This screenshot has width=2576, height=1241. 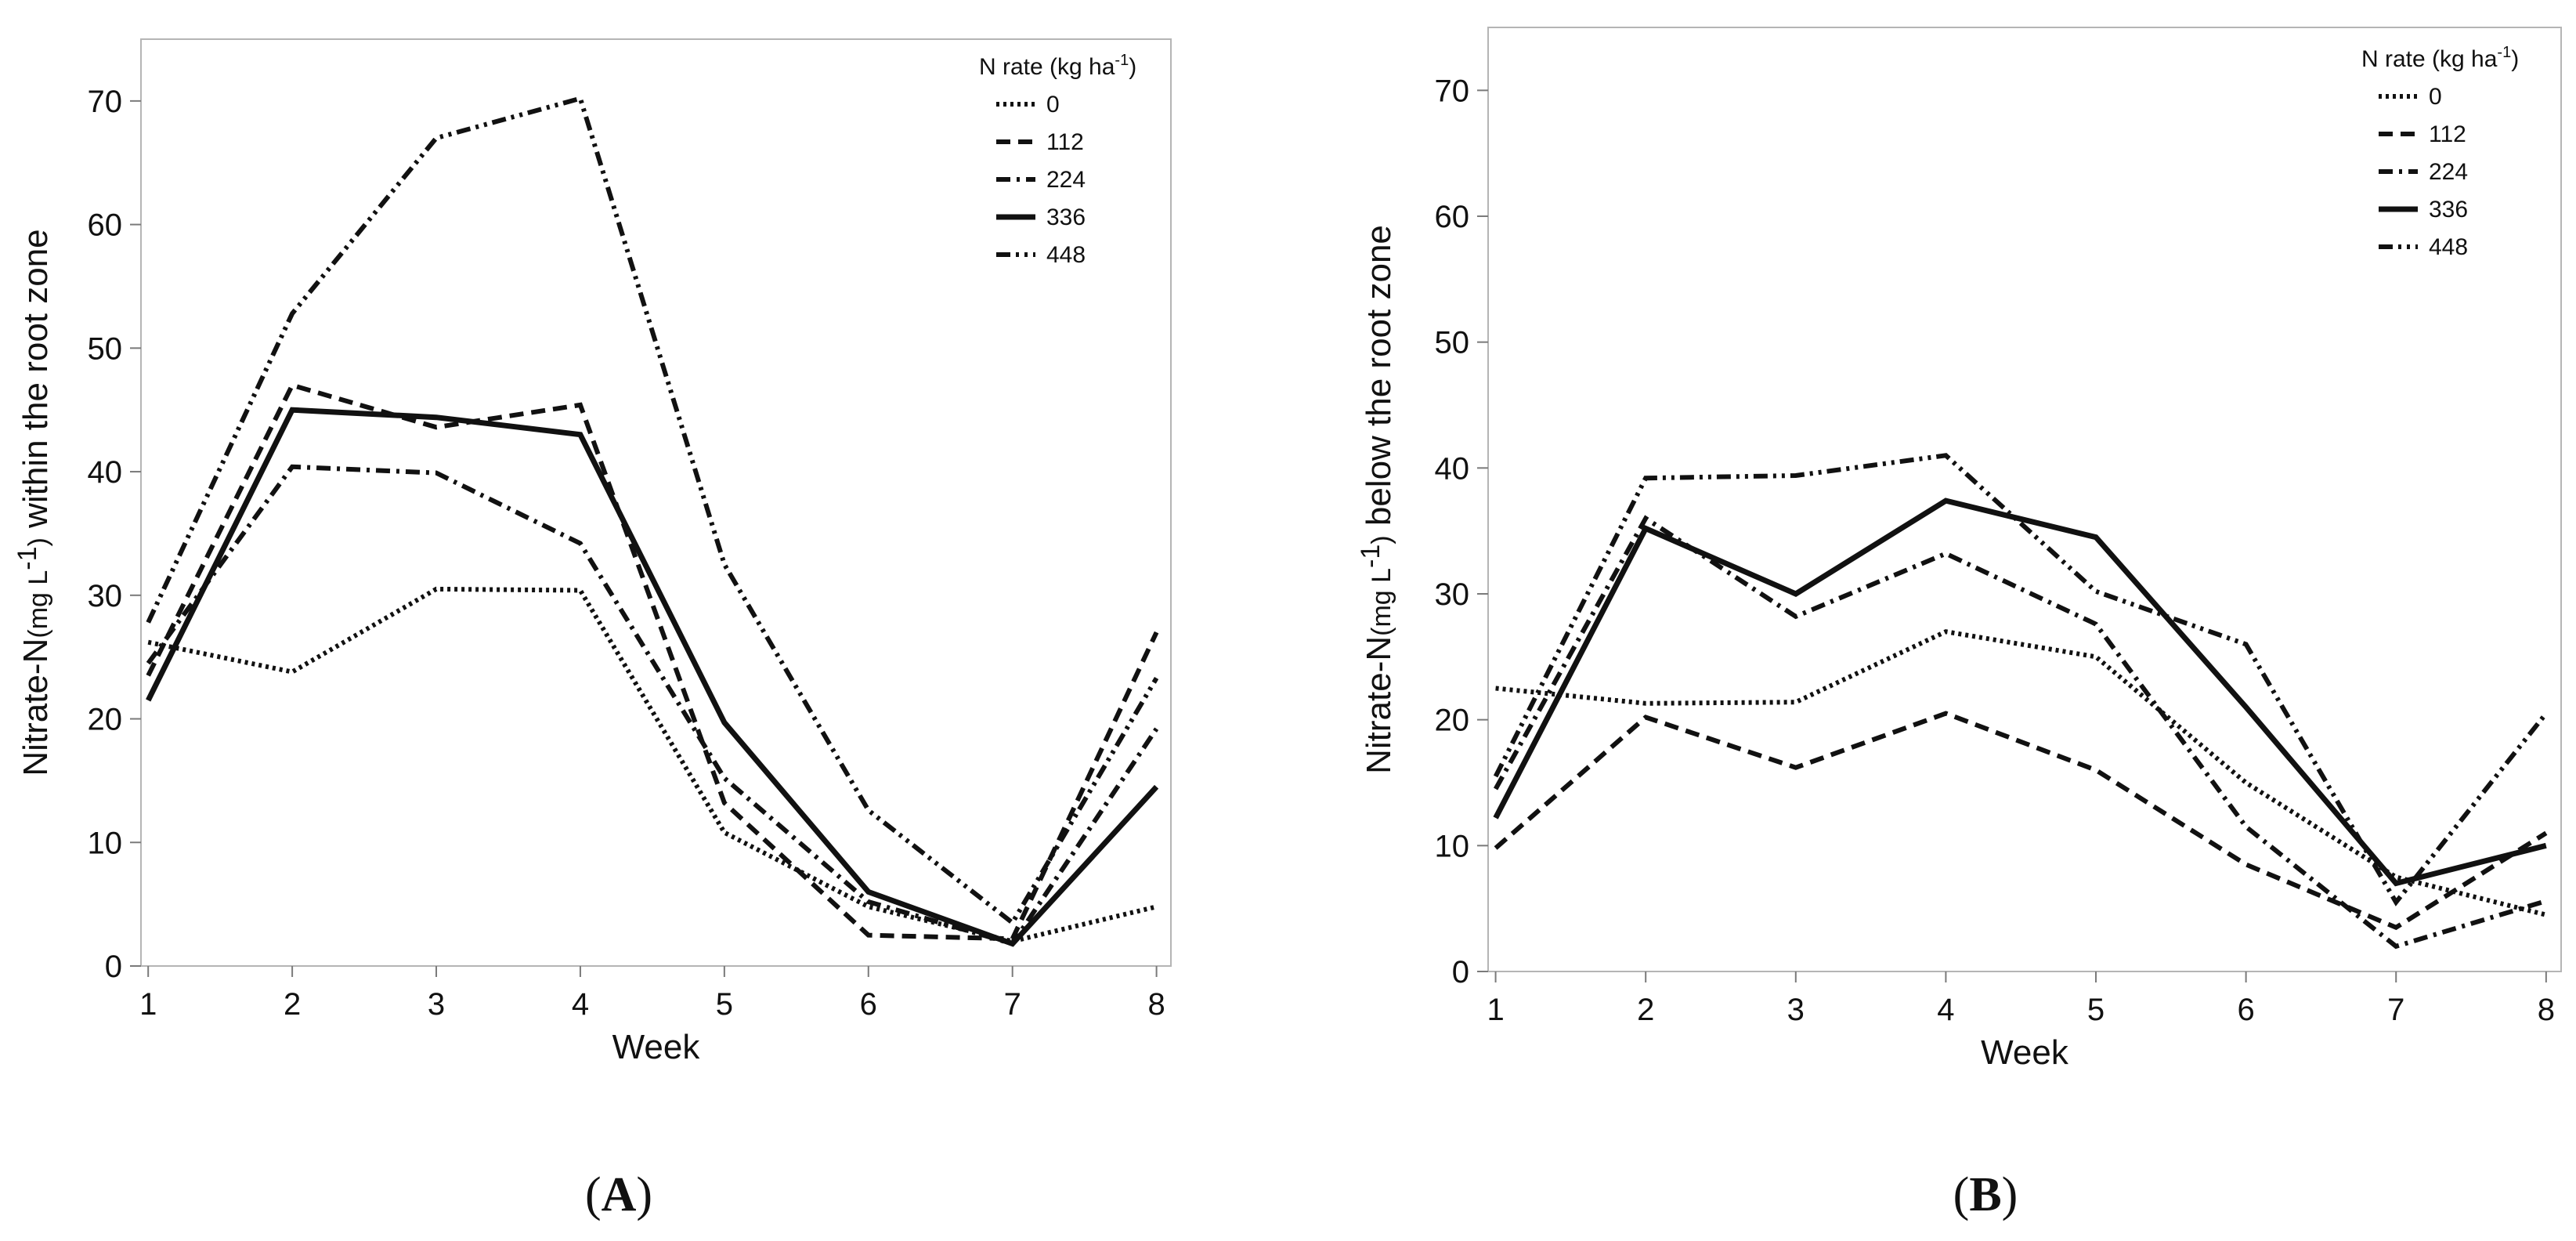 I want to click on panel-label: (A), so click(x=618, y=1194).